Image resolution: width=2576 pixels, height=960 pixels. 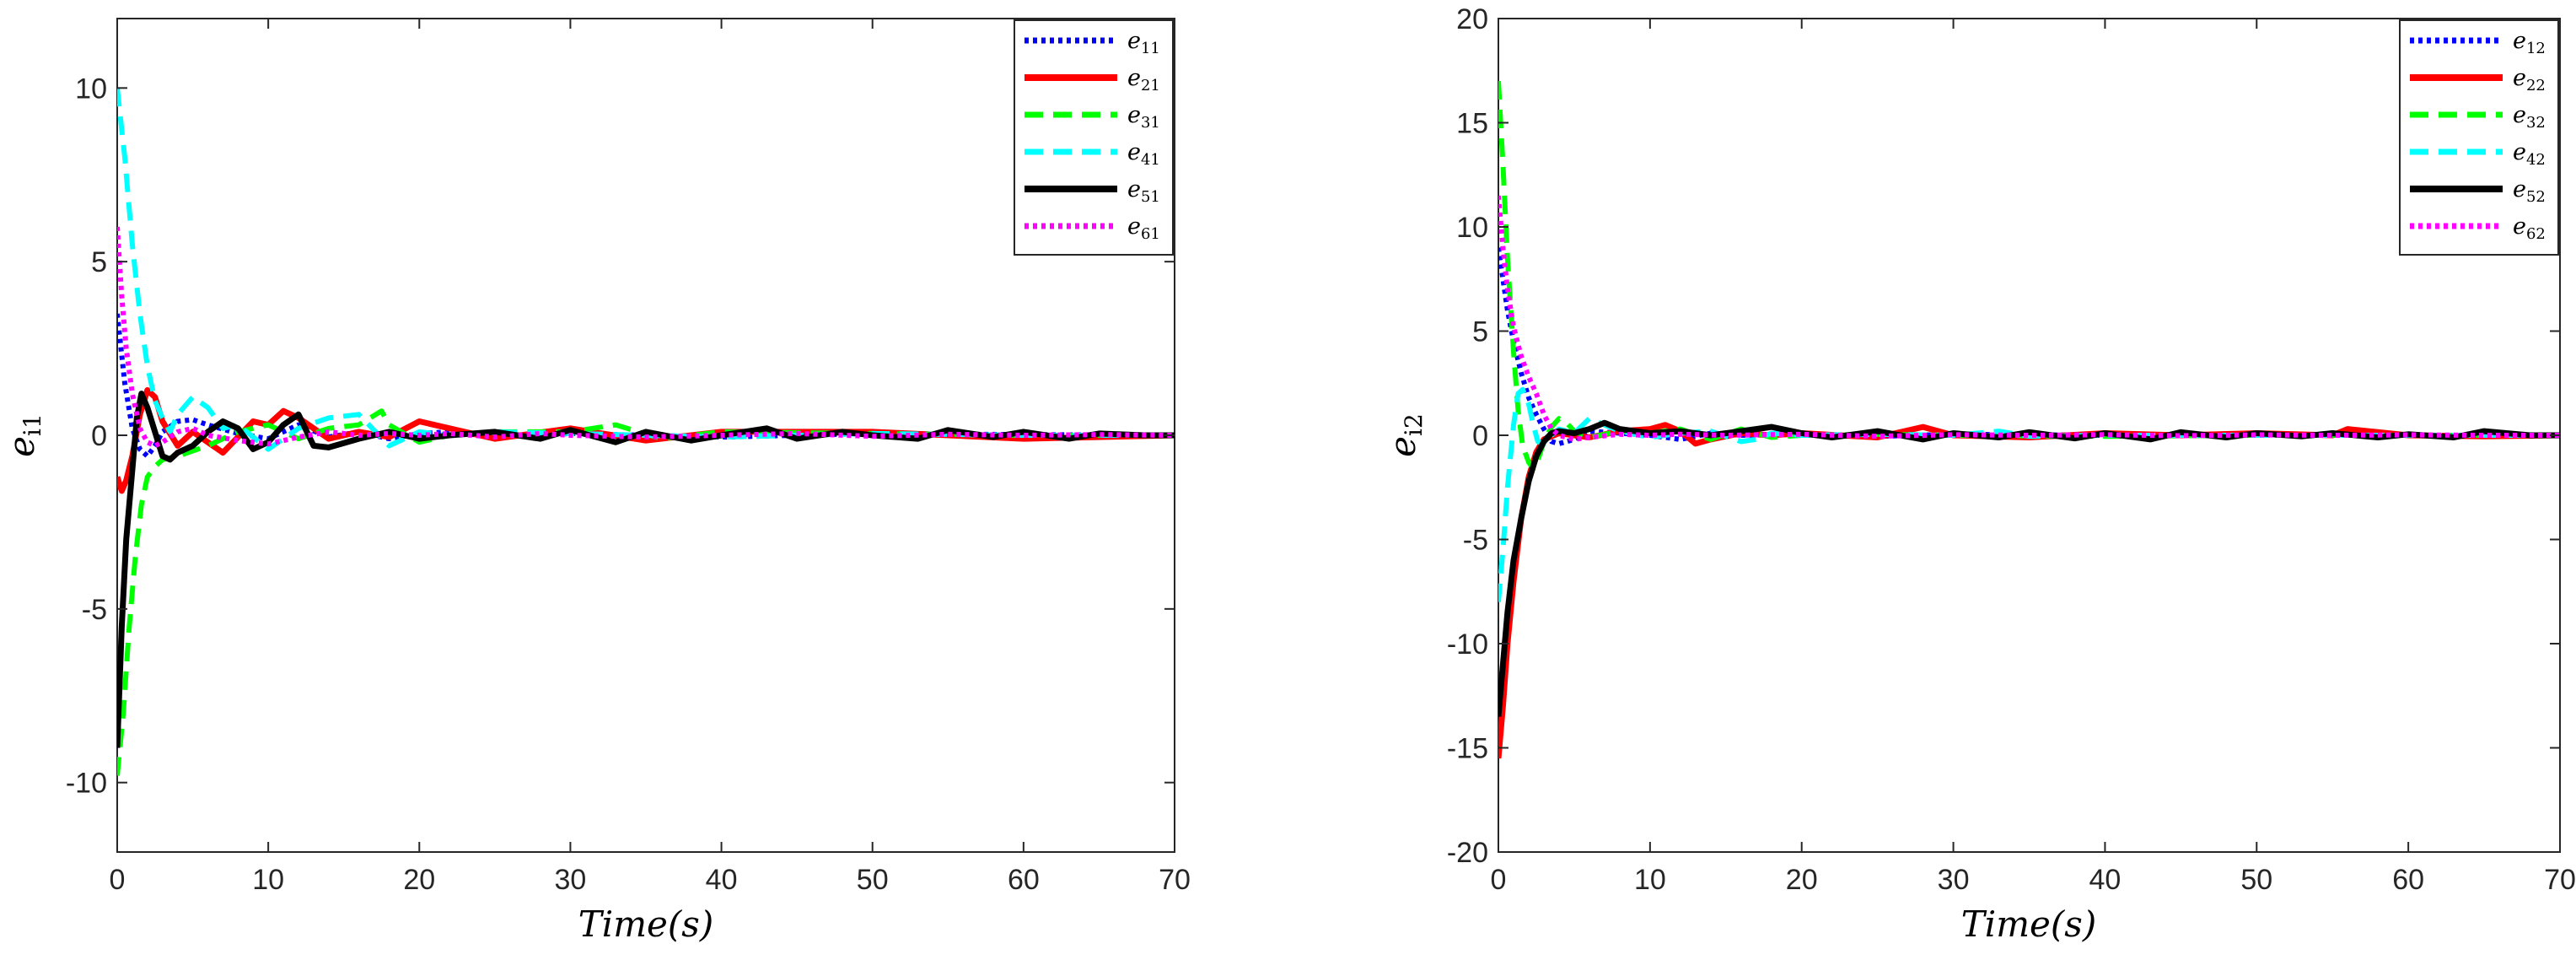 What do you see at coordinates (1143, 42) in the screenshot?
I see `legend-entry: e11` at bounding box center [1143, 42].